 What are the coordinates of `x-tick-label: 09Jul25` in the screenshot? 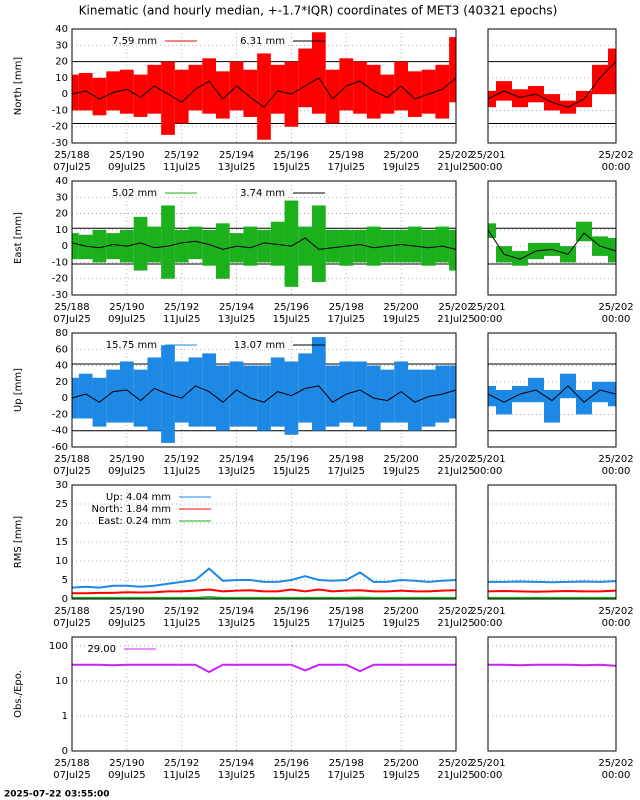 It's located at (127, 319).